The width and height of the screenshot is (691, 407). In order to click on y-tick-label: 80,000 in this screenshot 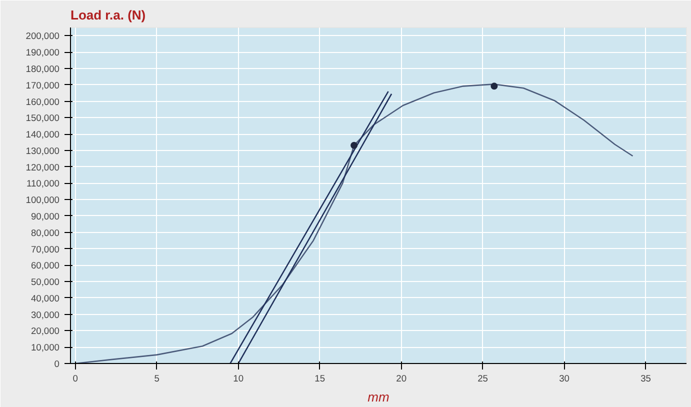, I will do `click(45, 233)`.